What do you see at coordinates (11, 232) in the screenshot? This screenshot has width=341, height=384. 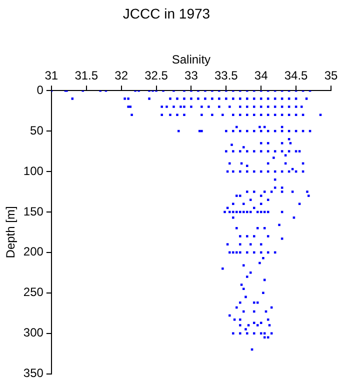 I see `y-axis-title: Depth [m]` at bounding box center [11, 232].